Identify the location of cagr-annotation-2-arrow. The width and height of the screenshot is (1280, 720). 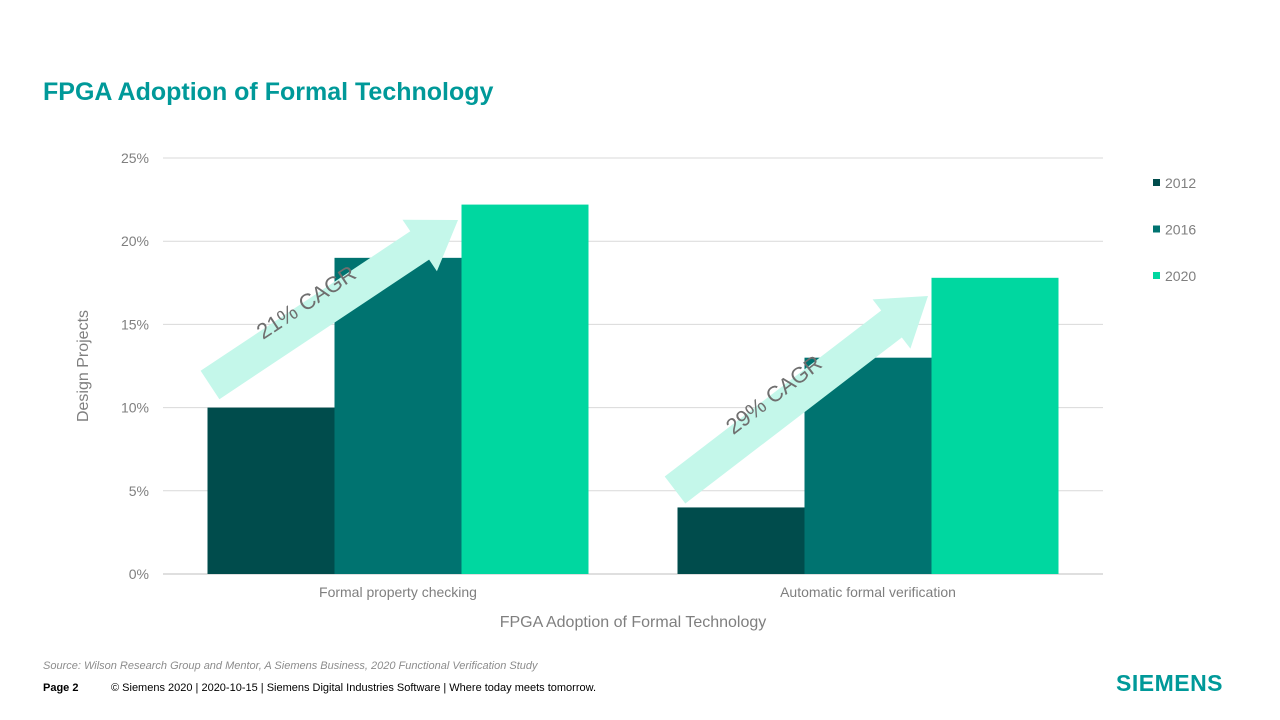
(796, 400).